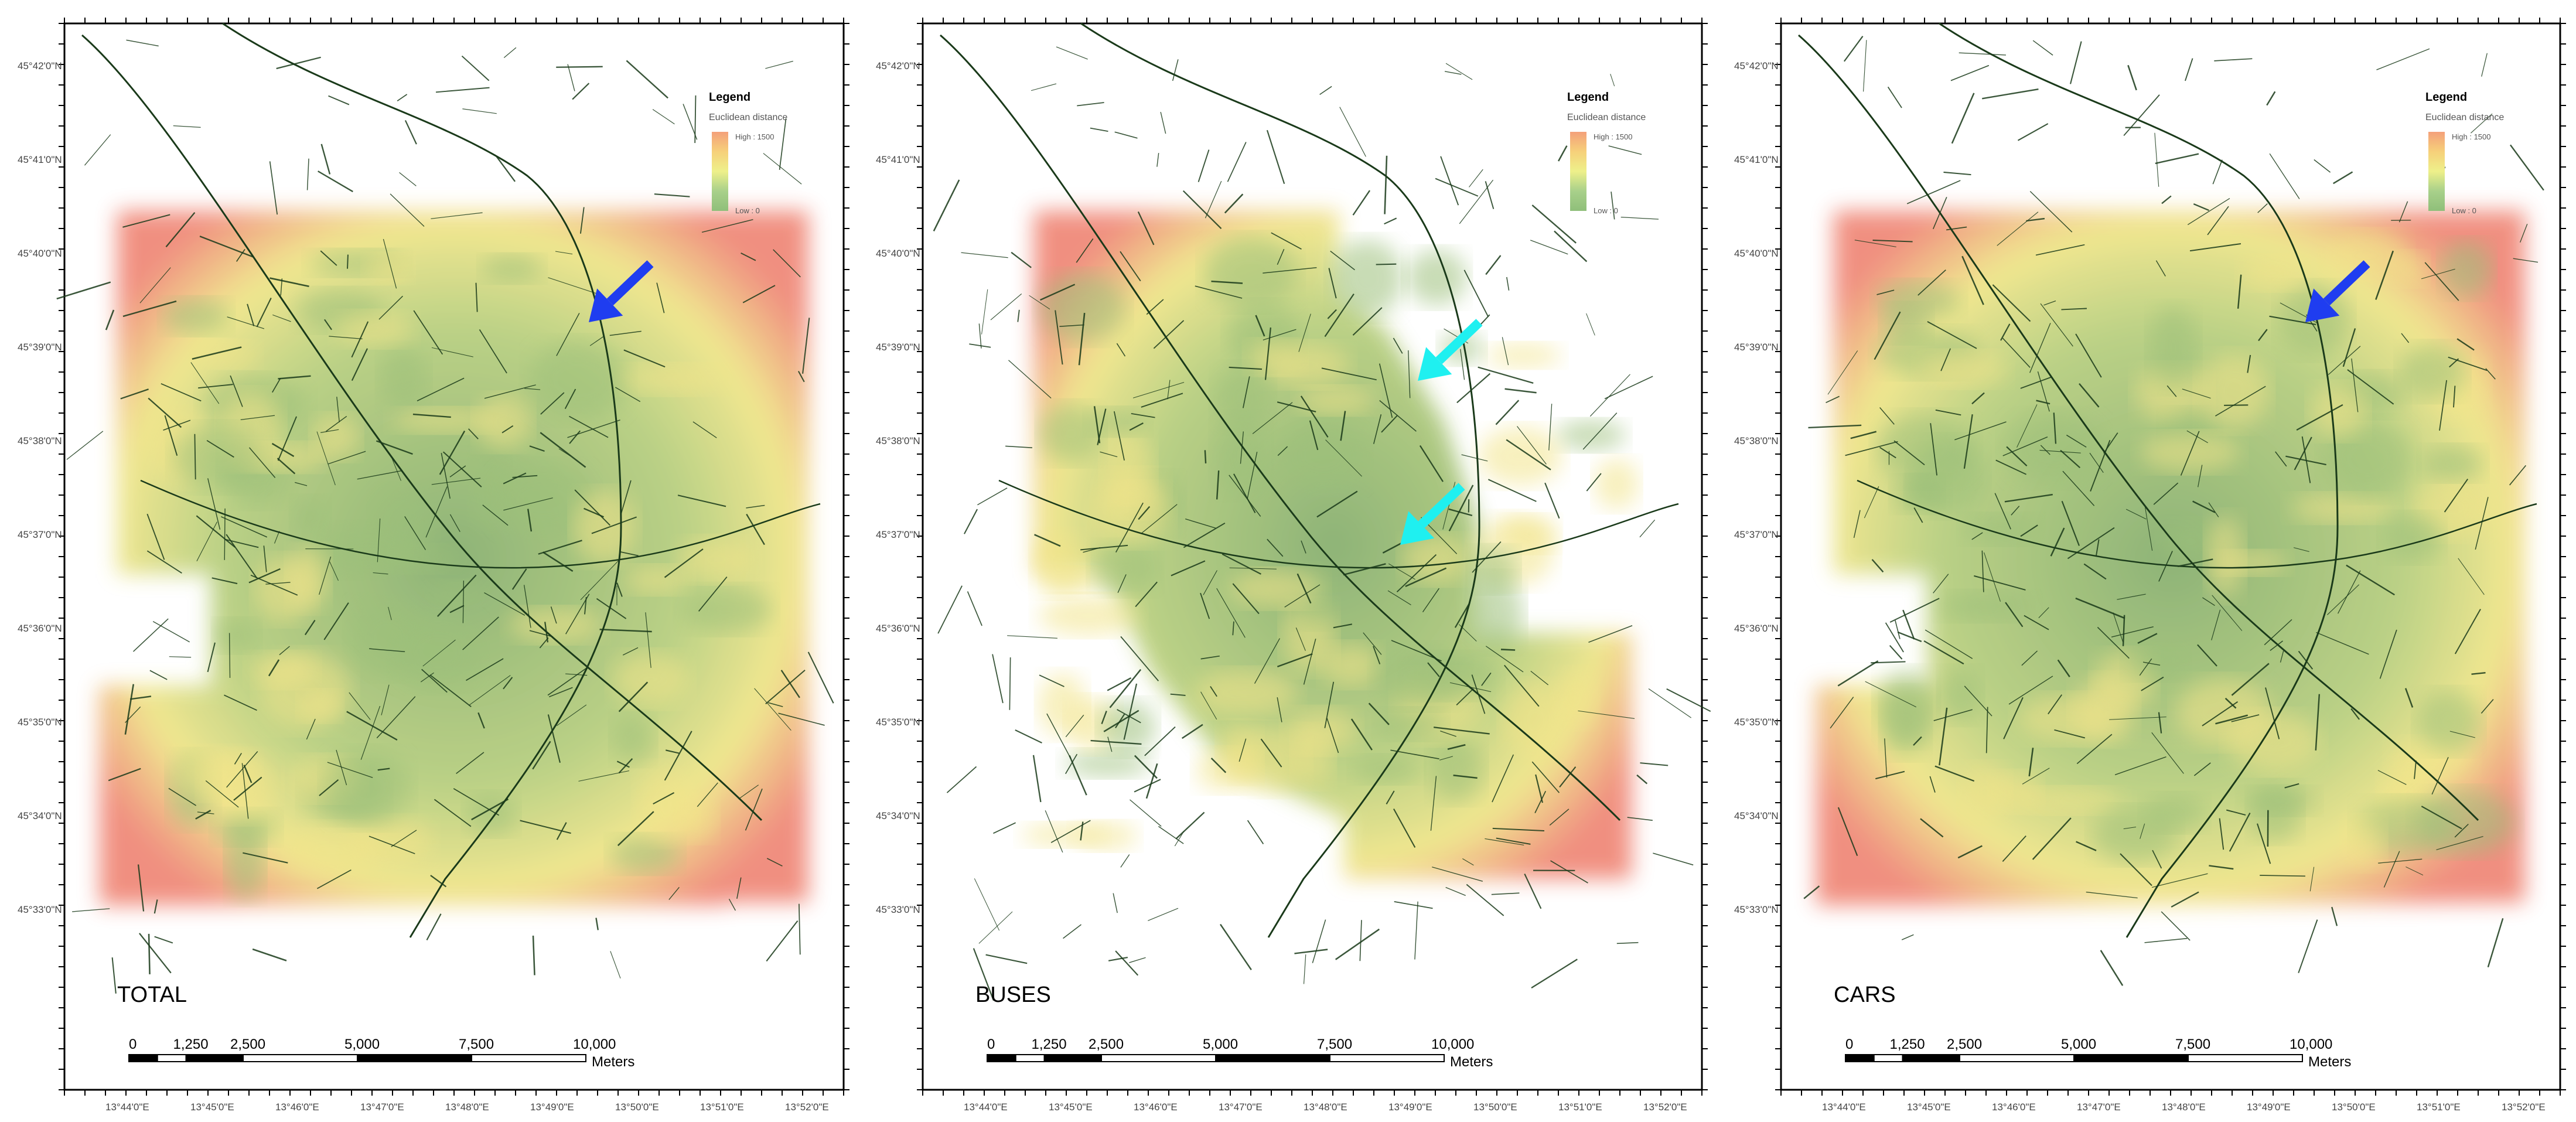  I want to click on arrows-layer, so click(2337, 291).